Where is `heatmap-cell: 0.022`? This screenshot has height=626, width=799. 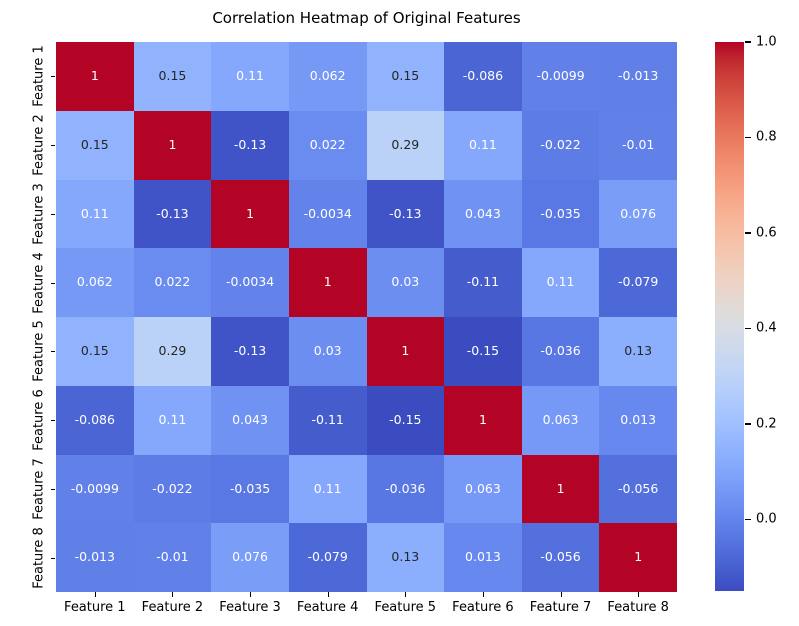 heatmap-cell: 0.022 is located at coordinates (327, 145).